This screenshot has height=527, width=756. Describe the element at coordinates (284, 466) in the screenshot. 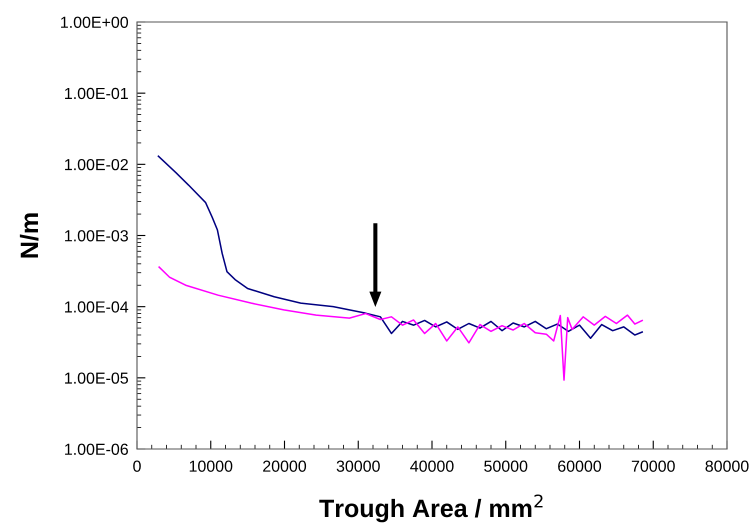

I see `x-tick-label: 20000` at that location.